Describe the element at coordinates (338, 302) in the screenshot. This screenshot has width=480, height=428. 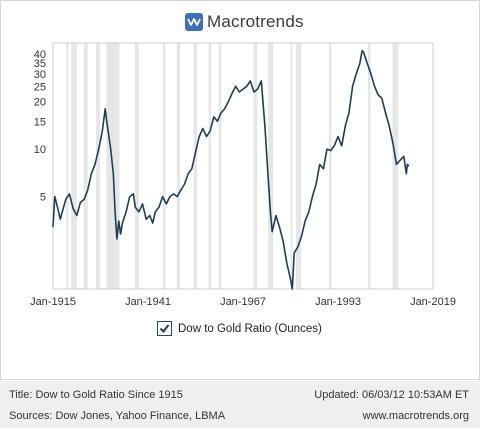
I see `x-tick-label: Jan-1993` at that location.